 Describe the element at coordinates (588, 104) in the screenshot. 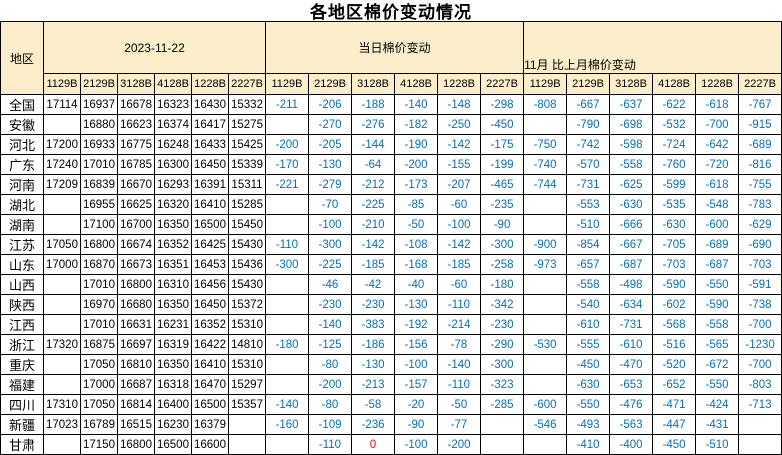

I see `monthly-change-cell: -667` at that location.